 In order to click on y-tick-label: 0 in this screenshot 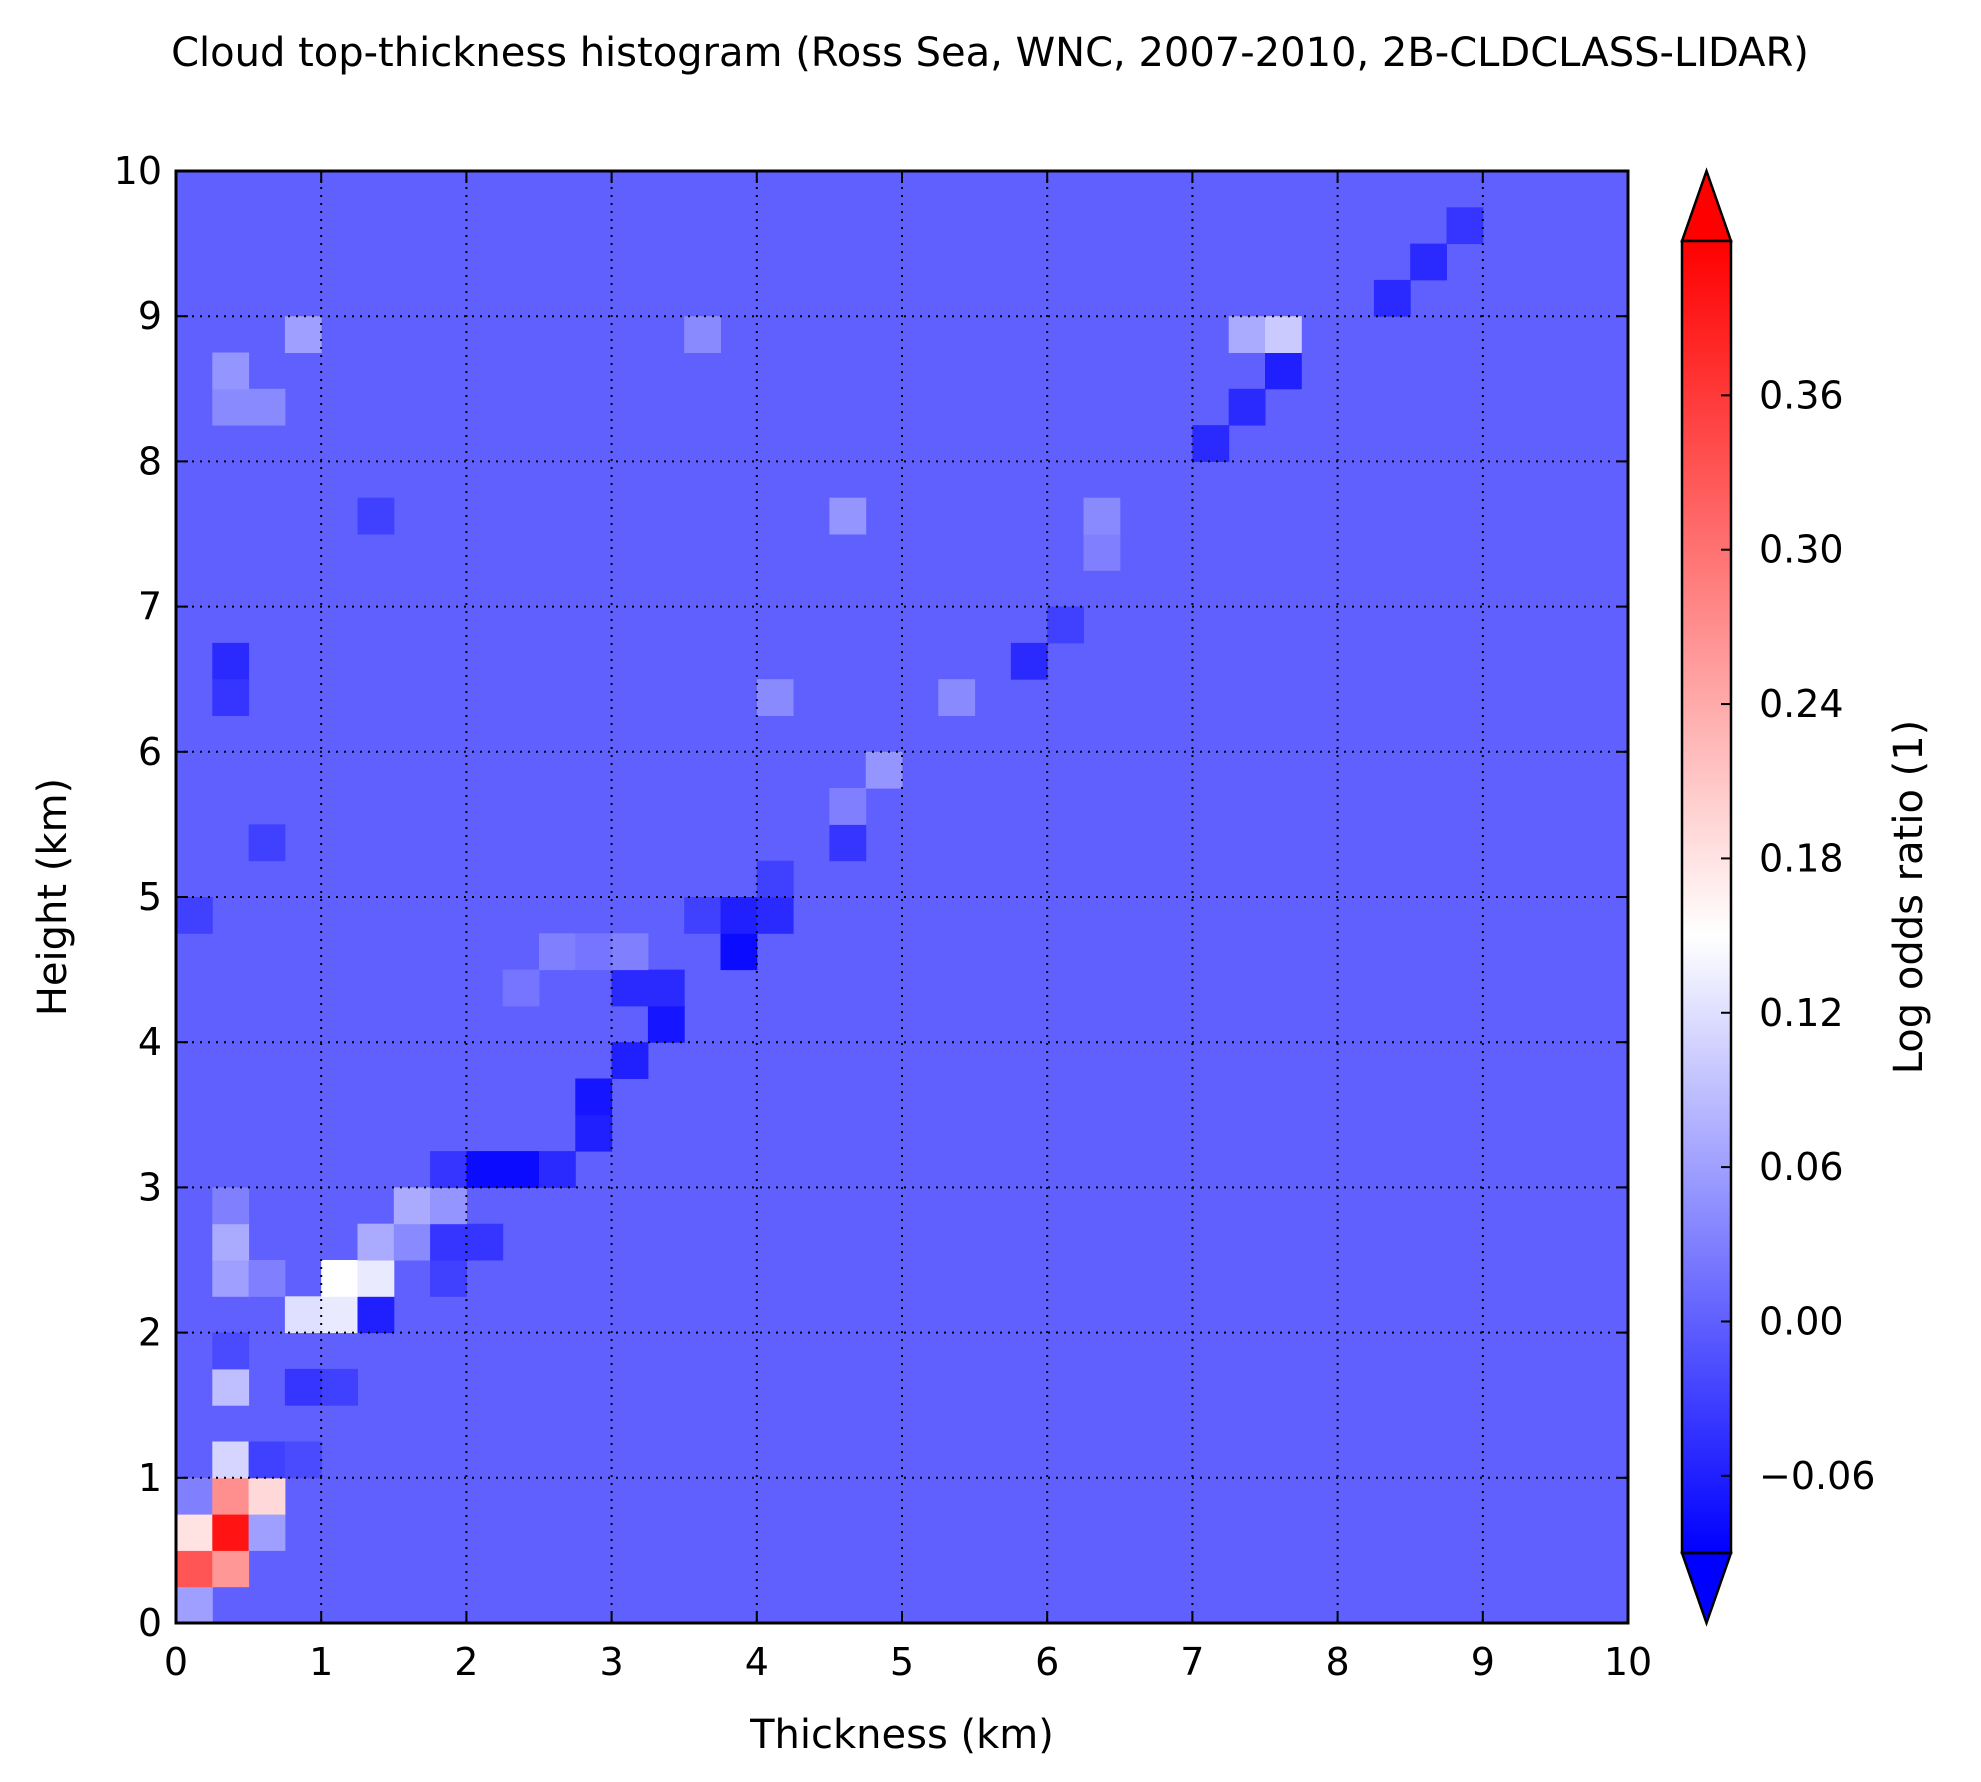, I will do `click(150, 1623)`.